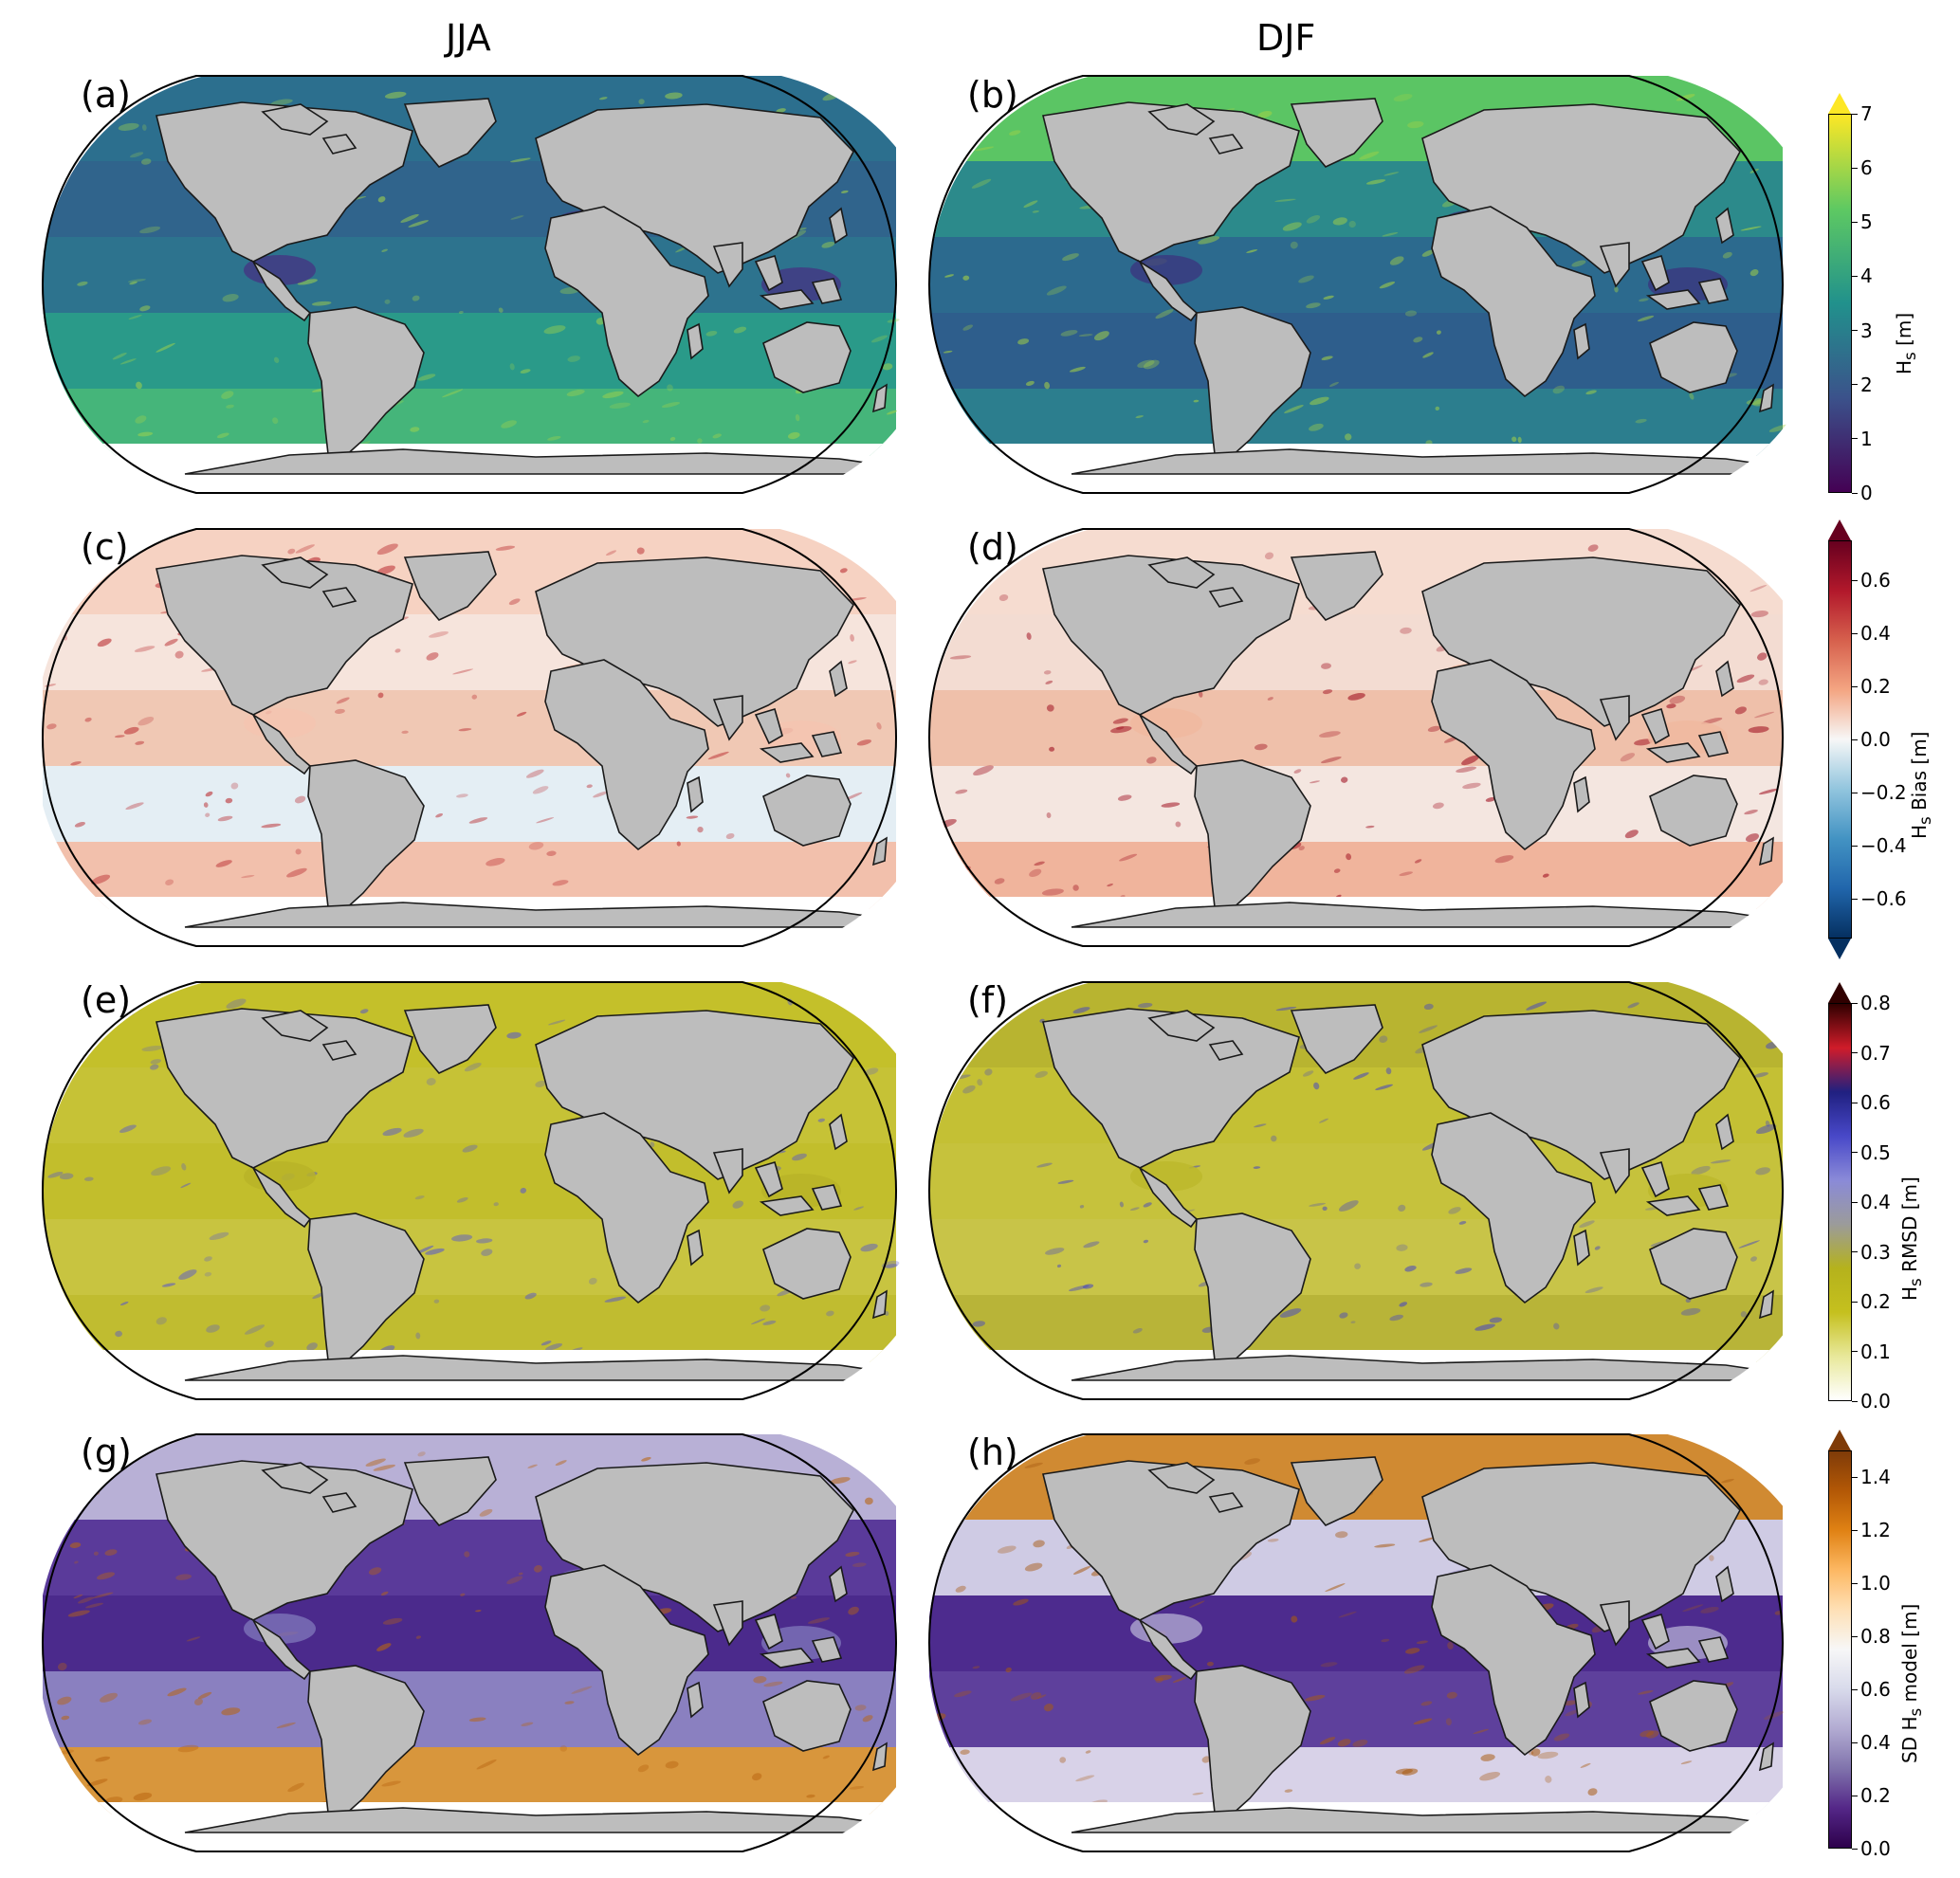 This screenshot has height=1878, width=1960. Describe the element at coordinates (1840, 1202) in the screenshot. I see `colorbar-rmsd` at that location.